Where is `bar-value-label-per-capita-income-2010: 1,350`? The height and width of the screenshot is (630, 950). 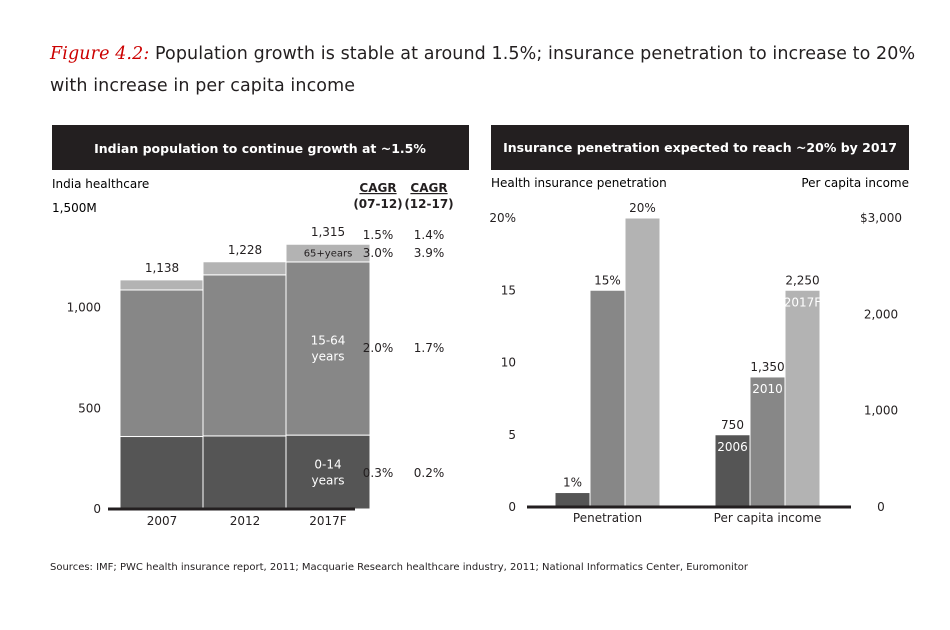 bar-value-label-per-capita-income-2010: 1,350 is located at coordinates (767, 367).